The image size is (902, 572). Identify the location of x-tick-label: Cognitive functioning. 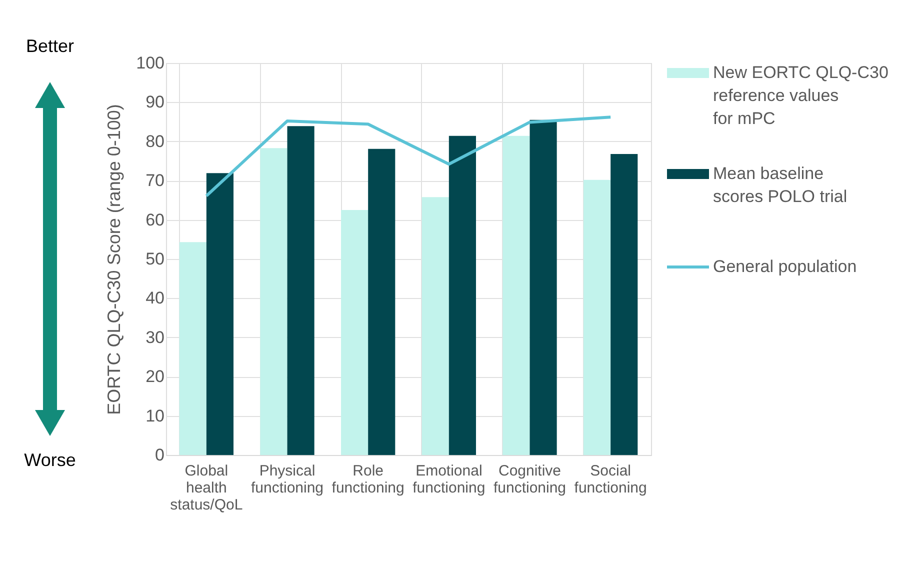
(529, 479).